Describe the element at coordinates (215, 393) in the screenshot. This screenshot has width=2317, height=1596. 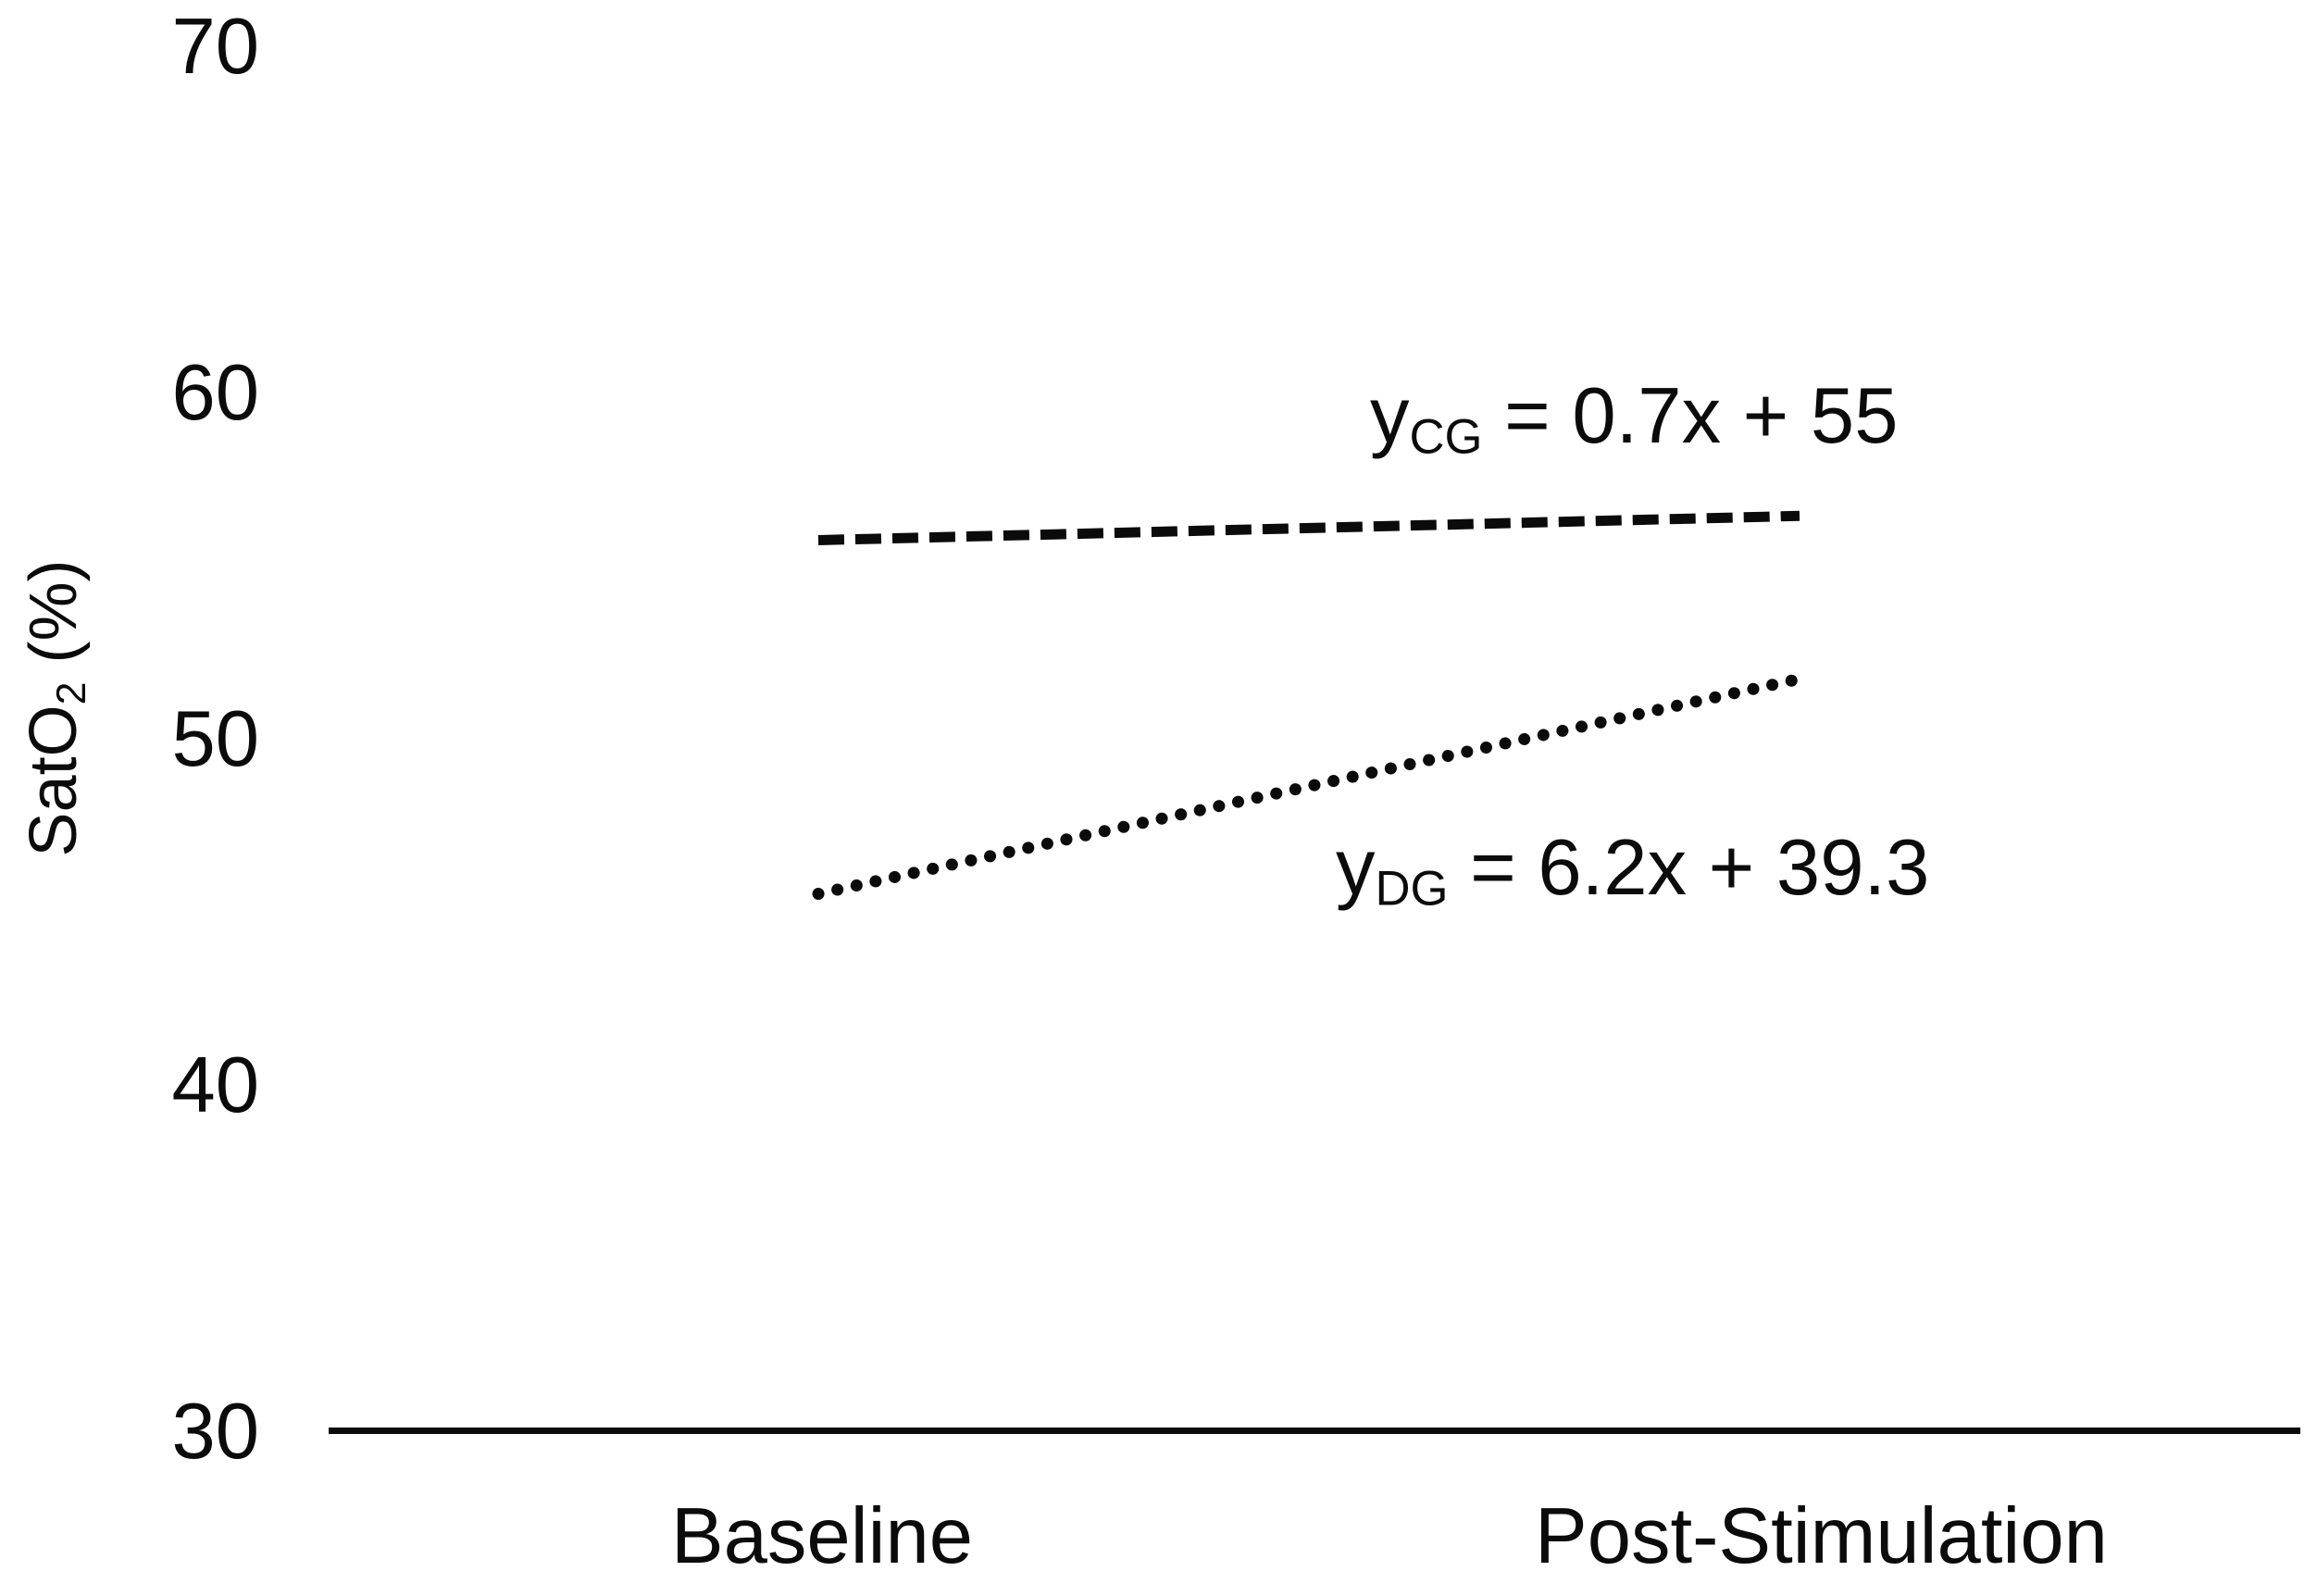
I see `y-tick-label: 60` at that location.